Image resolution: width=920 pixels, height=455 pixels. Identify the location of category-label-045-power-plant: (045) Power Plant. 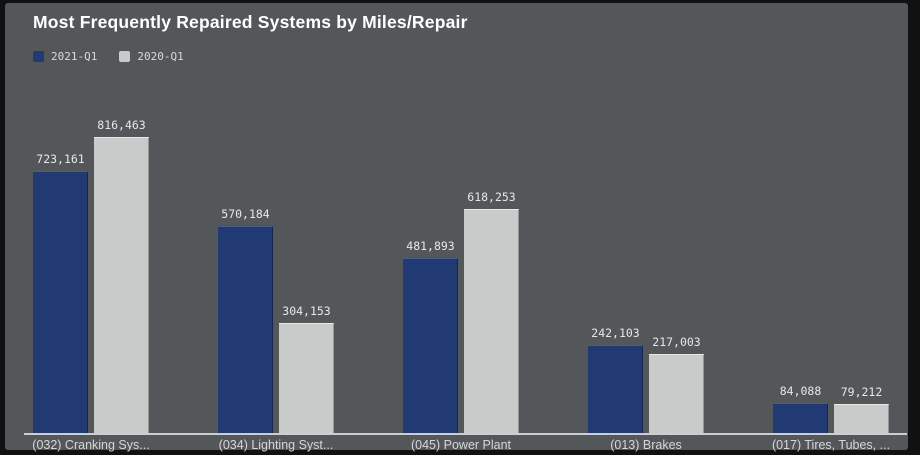
(461, 445).